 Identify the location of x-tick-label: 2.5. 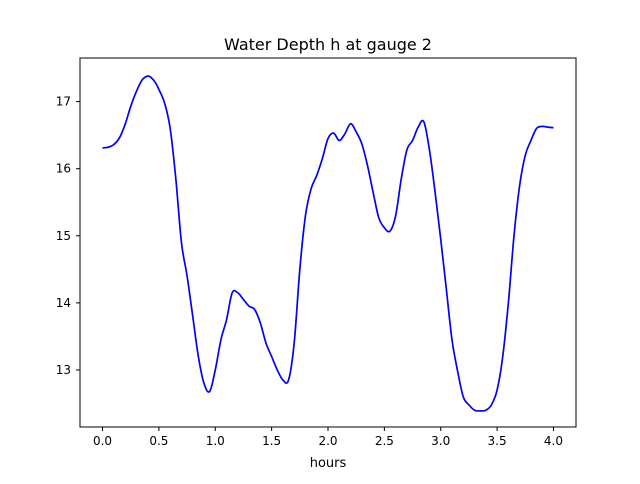
(384, 441).